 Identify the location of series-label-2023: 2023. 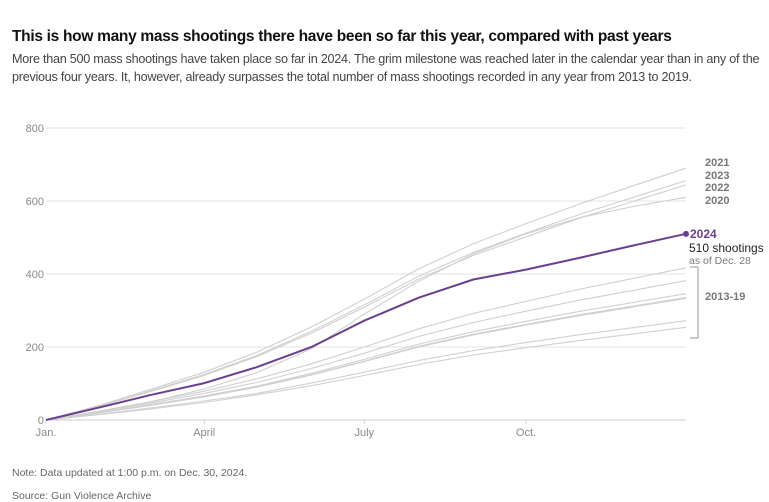
(717, 176).